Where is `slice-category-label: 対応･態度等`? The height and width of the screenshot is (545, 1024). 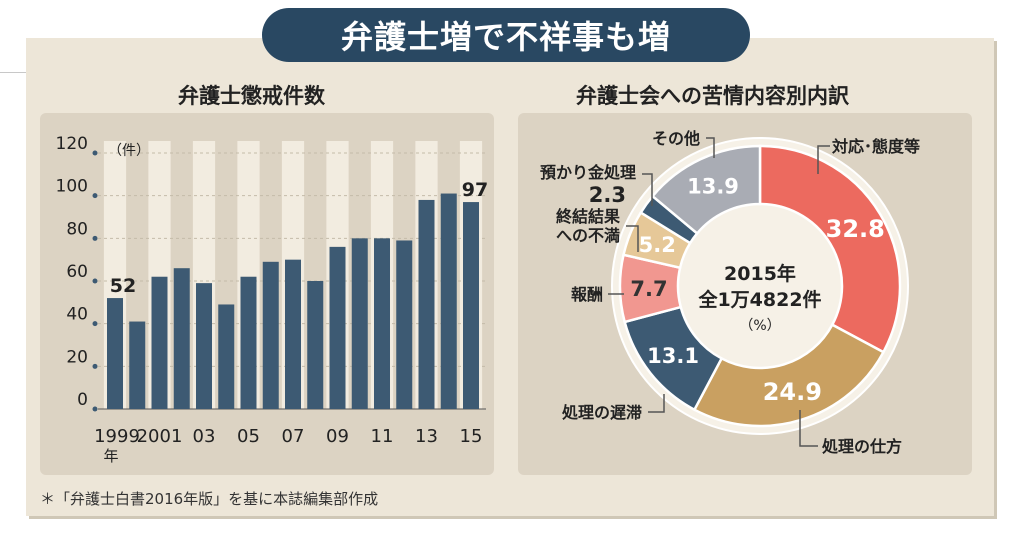
slice-category-label: 対応･態度等 is located at coordinates (875, 146).